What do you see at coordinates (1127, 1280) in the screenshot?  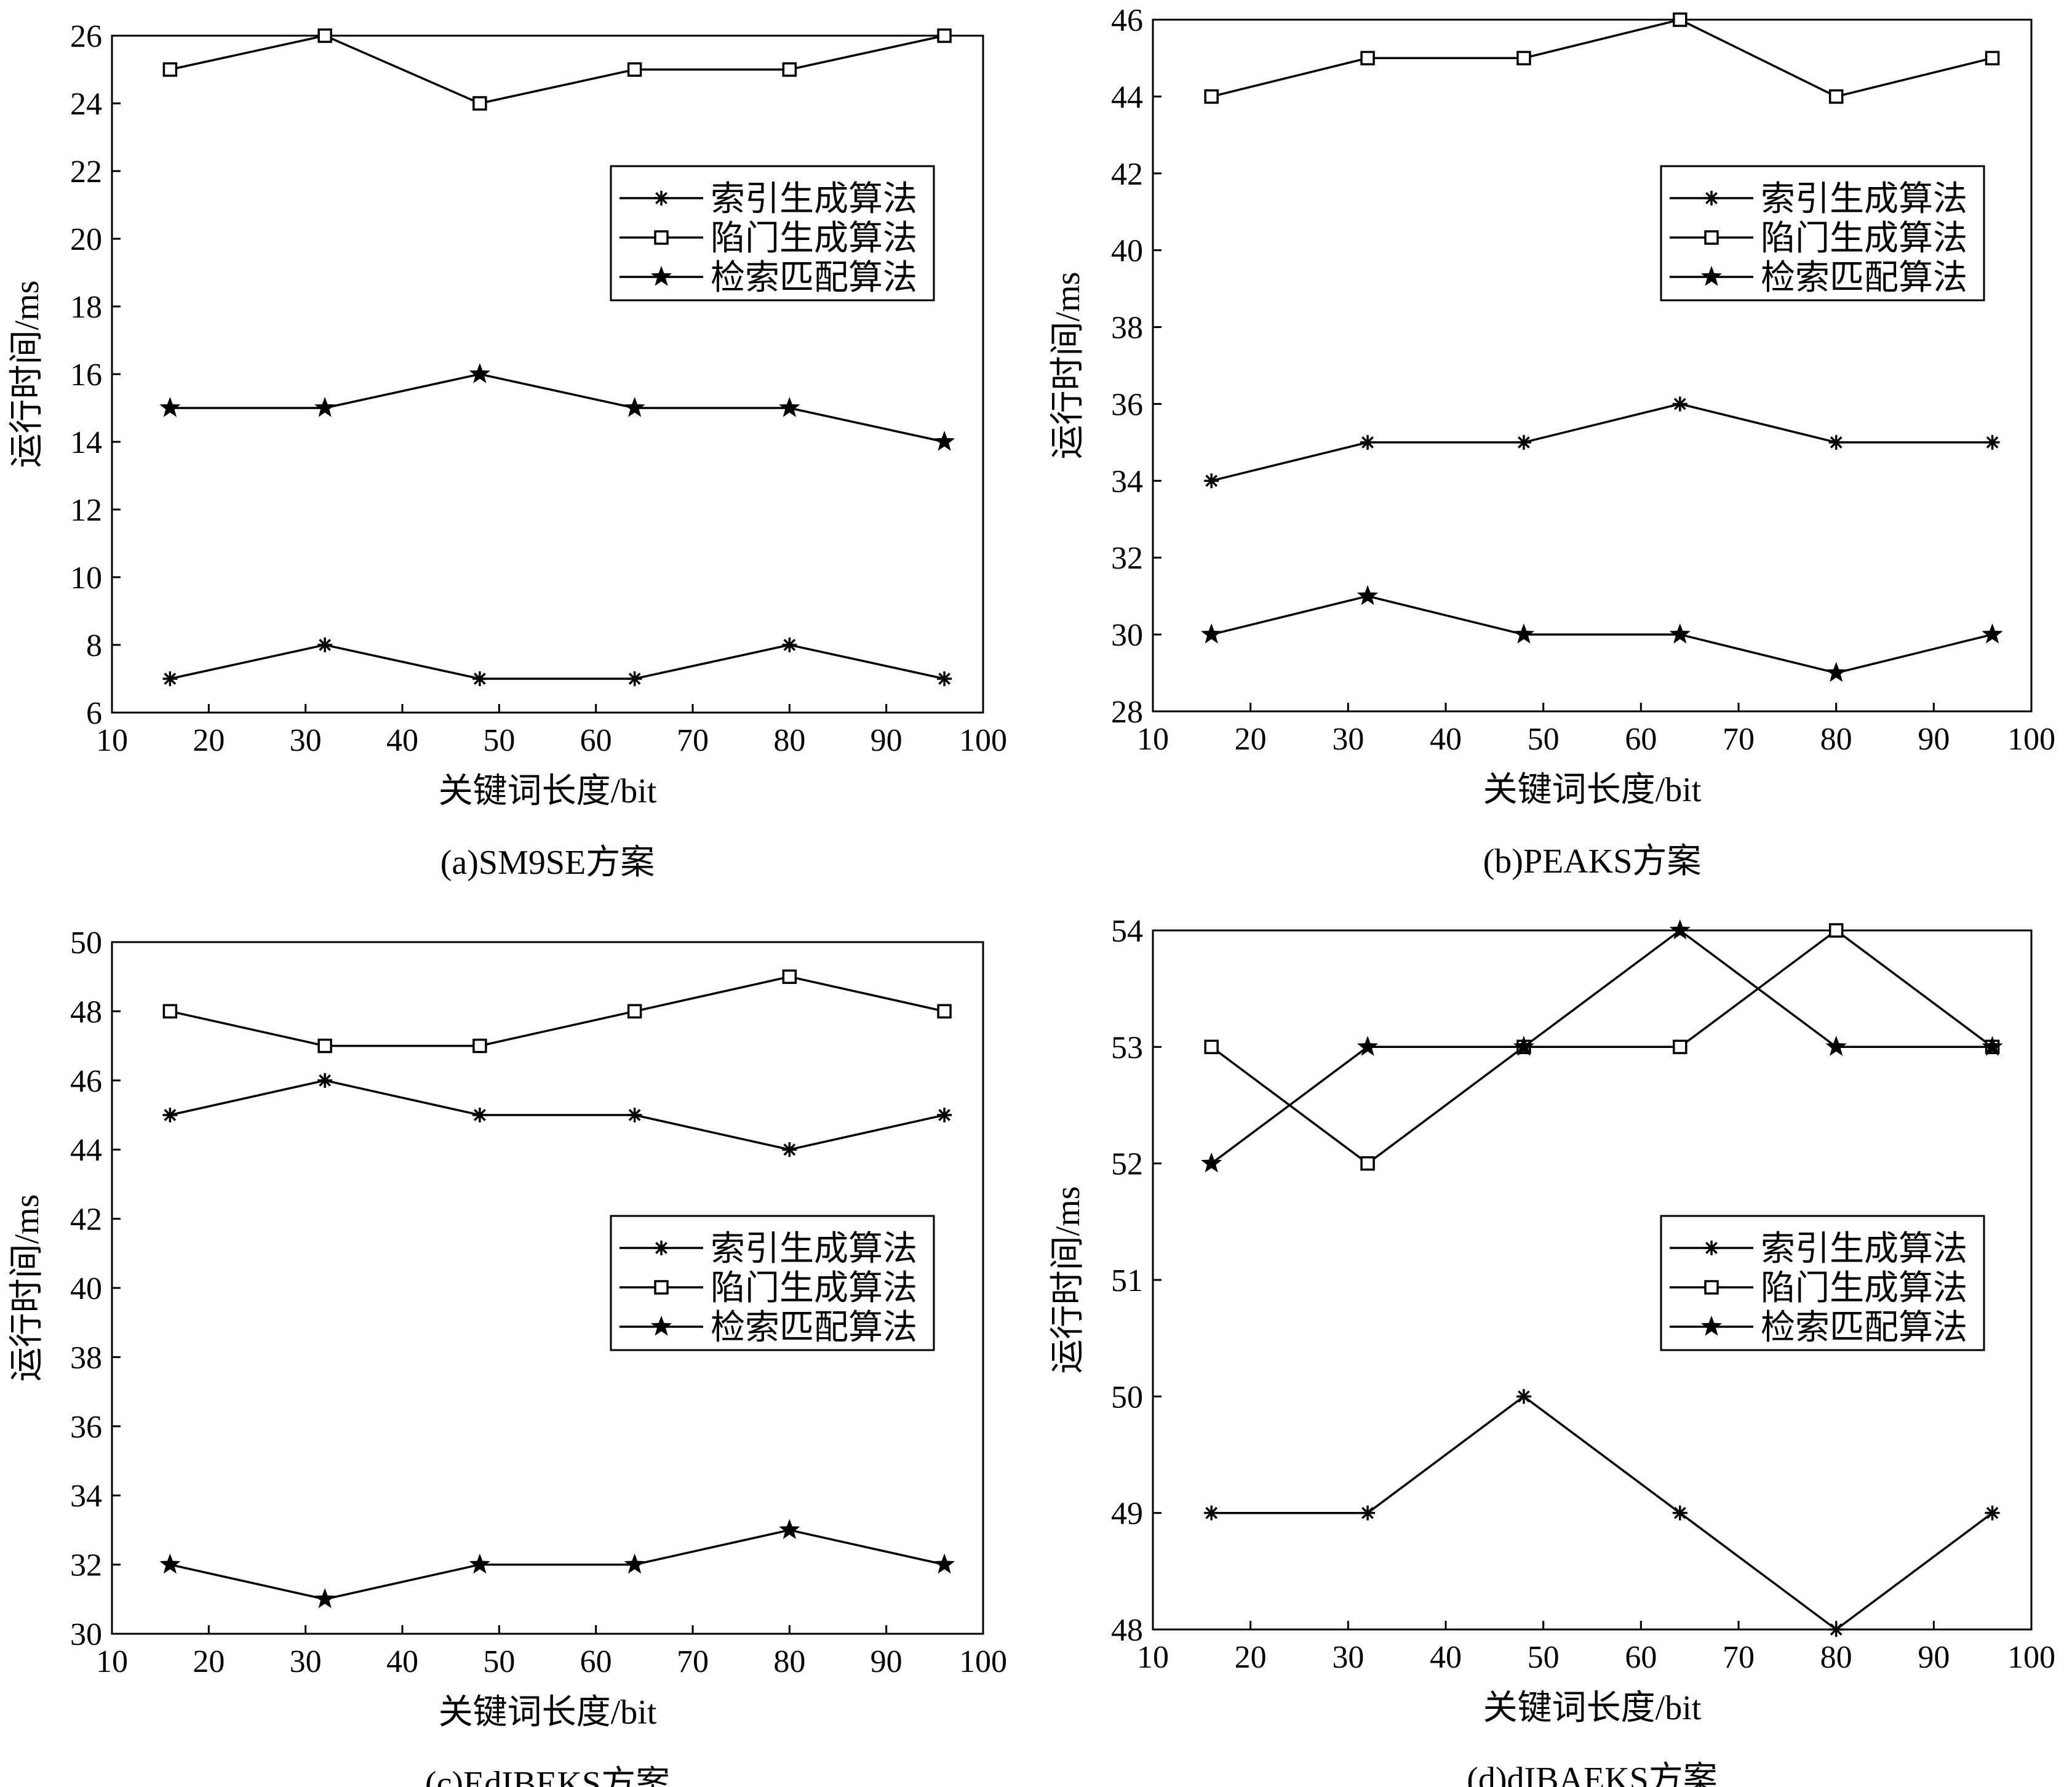 I see `y-tick-label: 51` at bounding box center [1127, 1280].